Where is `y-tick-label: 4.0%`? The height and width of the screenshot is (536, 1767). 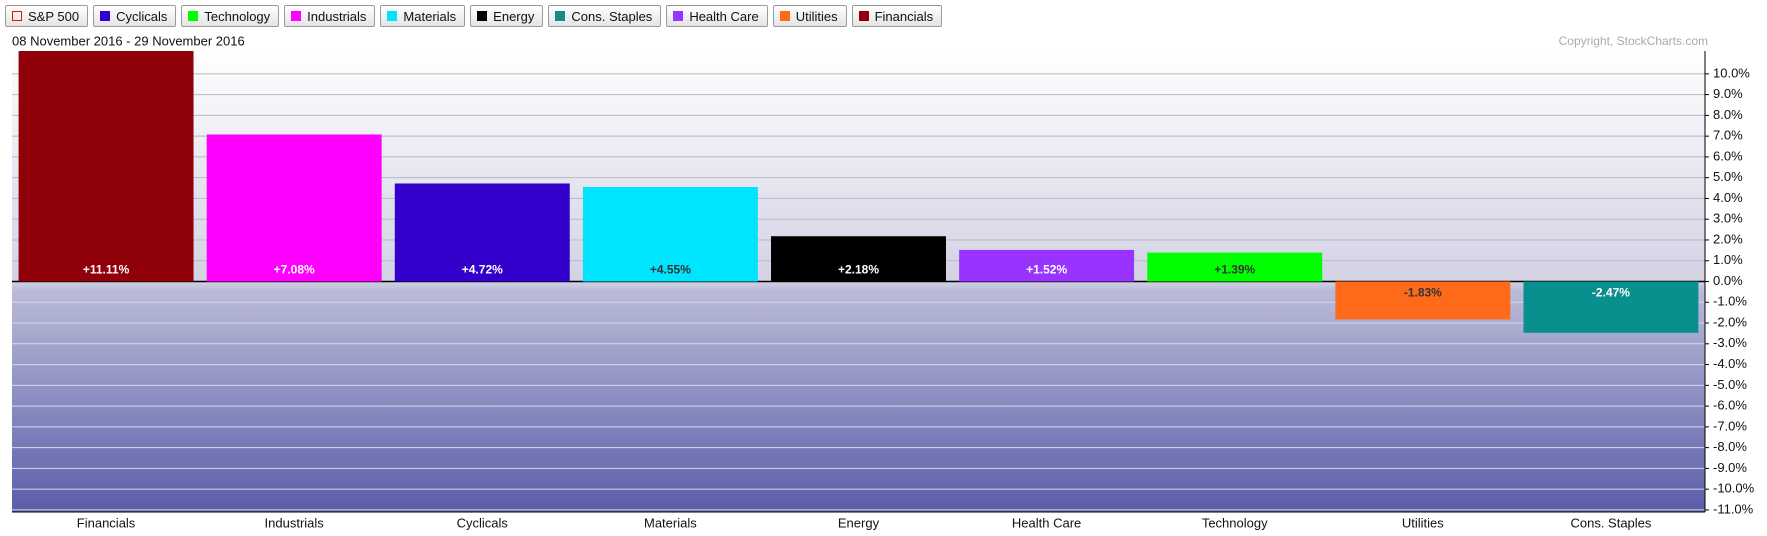 y-tick-label: 4.0% is located at coordinates (1728, 197).